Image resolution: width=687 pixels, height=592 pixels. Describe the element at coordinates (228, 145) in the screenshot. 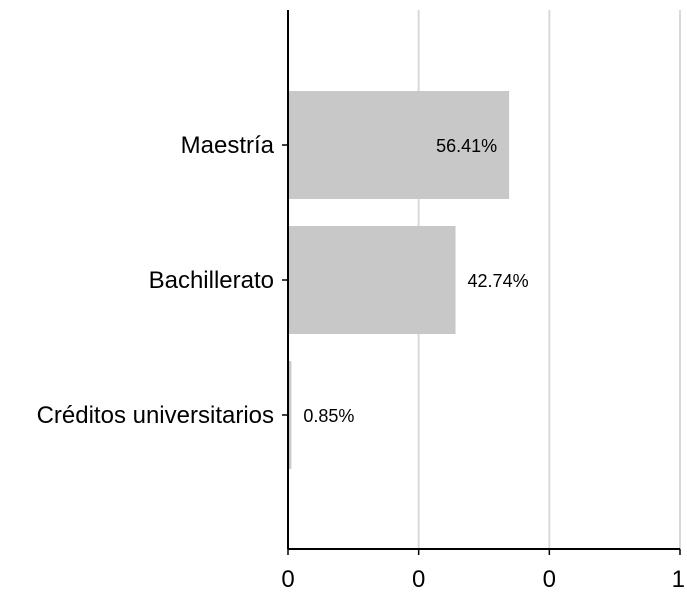

I see `category-label: Maestría` at that location.